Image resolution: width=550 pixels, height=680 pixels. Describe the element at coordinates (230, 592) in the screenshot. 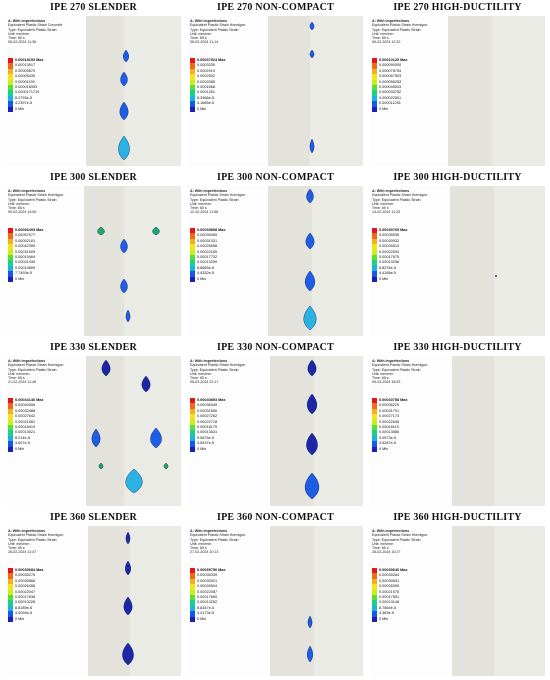

I see `legend-row: 0.00022087` at that location.